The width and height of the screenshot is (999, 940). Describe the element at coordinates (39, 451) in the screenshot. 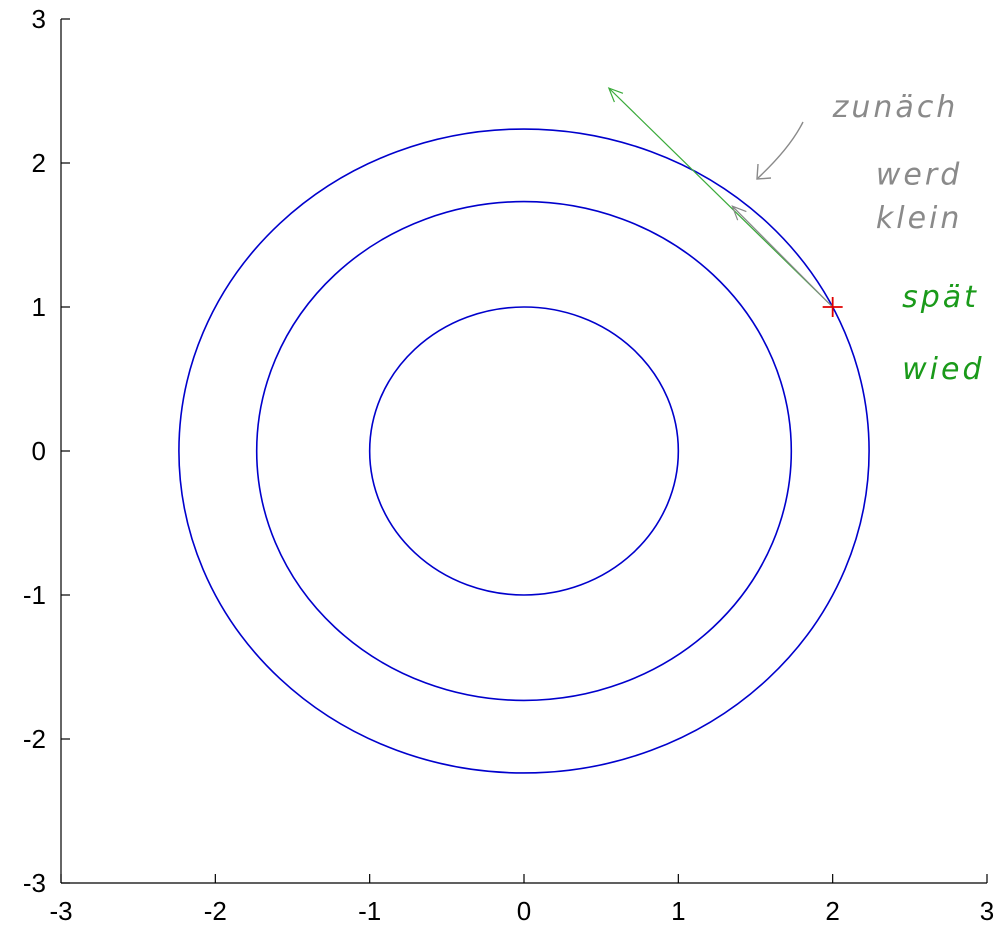

I see `y-tick-label: 0` at that location.